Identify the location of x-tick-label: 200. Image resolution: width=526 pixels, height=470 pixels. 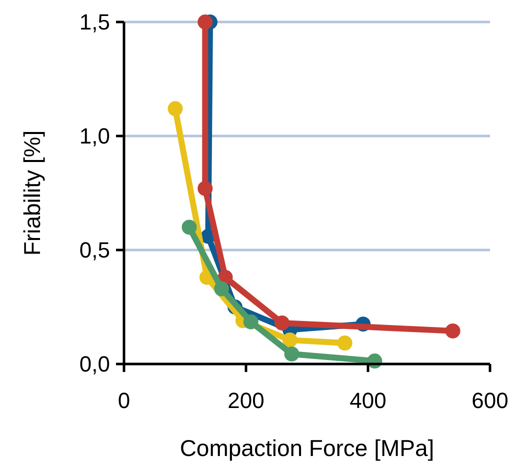
(246, 400).